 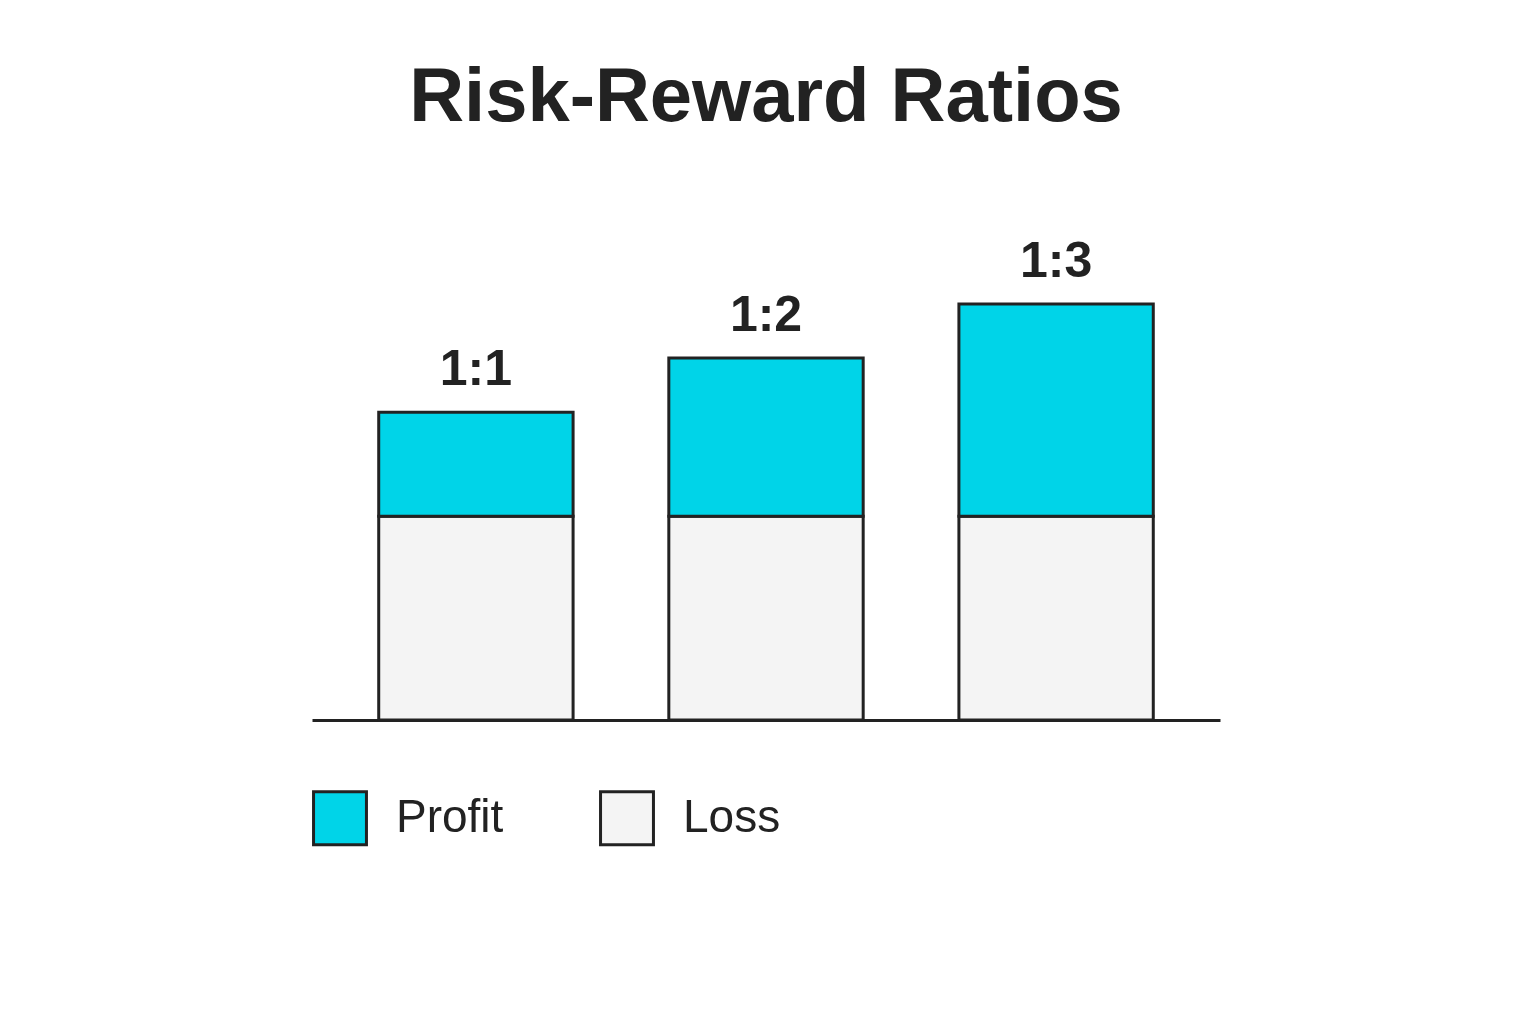 What do you see at coordinates (1056, 260) in the screenshot?
I see `x-tick-label: 1:3` at bounding box center [1056, 260].